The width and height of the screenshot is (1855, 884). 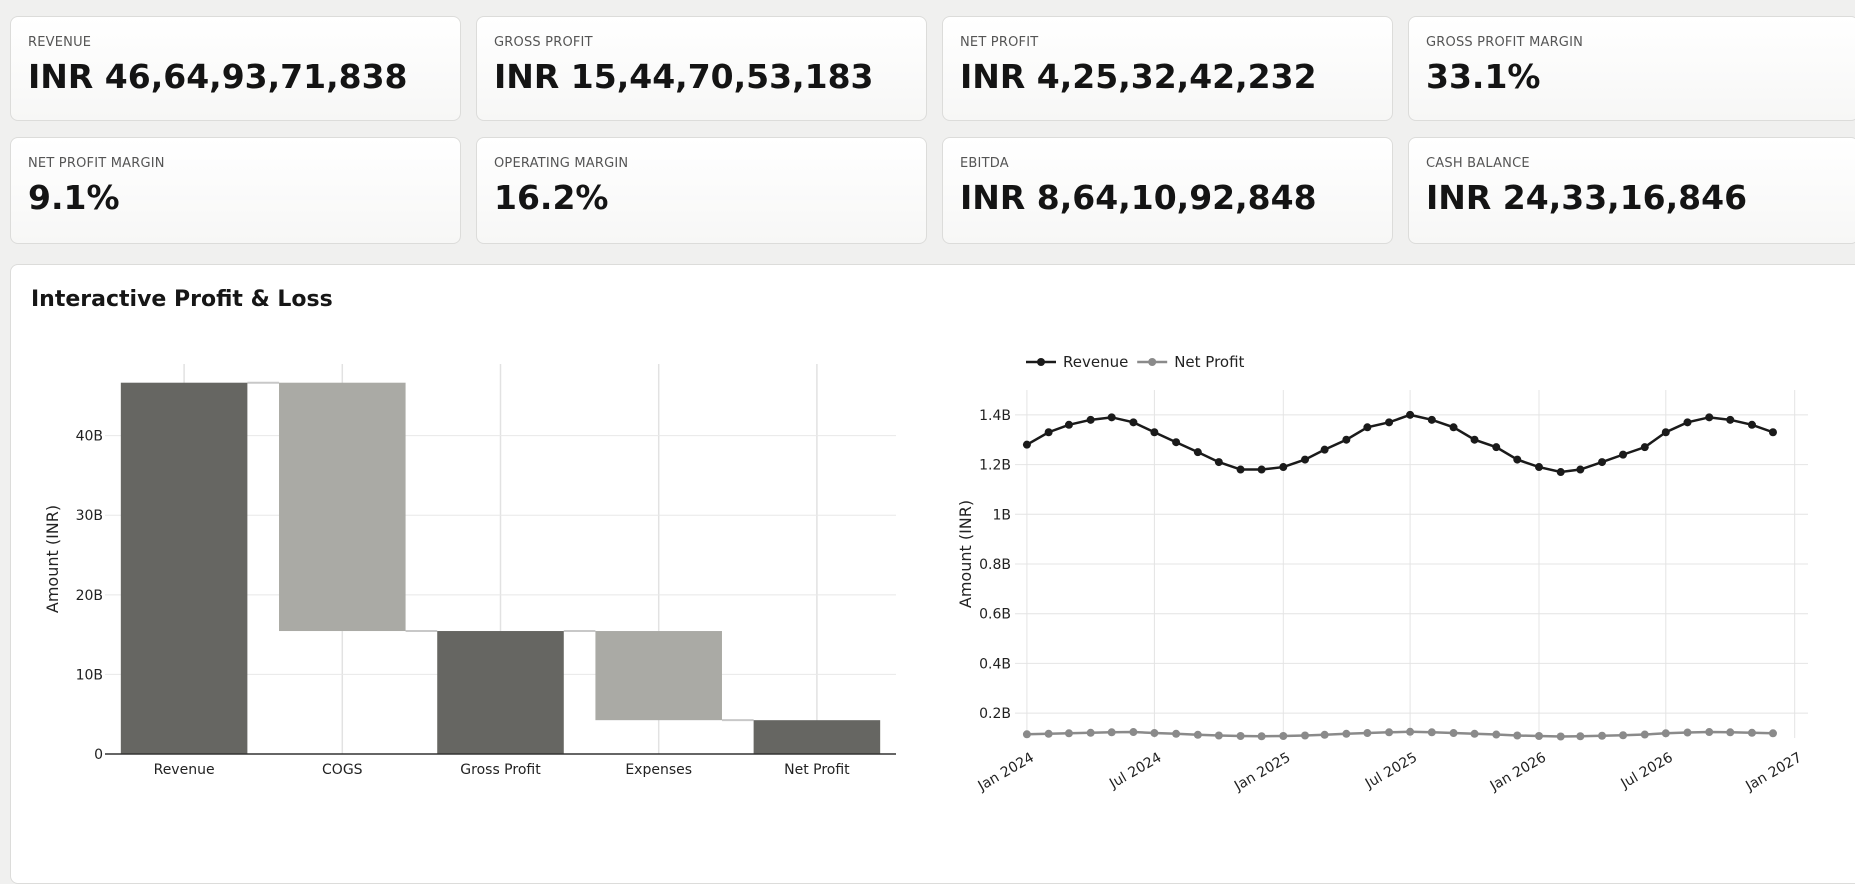 What do you see at coordinates (1006, 772) in the screenshot?
I see `x-tick-label: Jan 2024` at bounding box center [1006, 772].